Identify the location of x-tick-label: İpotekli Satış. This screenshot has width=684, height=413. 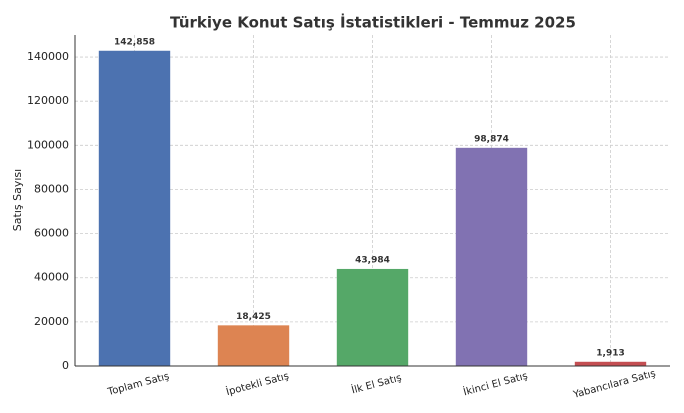
(258, 383).